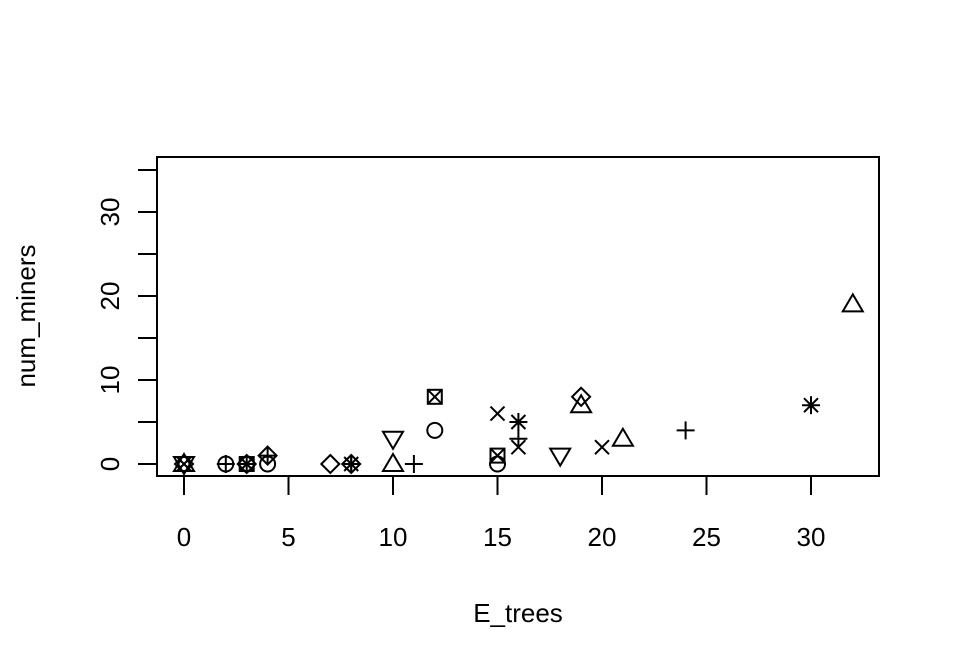  What do you see at coordinates (126, 320) in the screenshot?
I see `y-axis: 0 10 20 30` at bounding box center [126, 320].